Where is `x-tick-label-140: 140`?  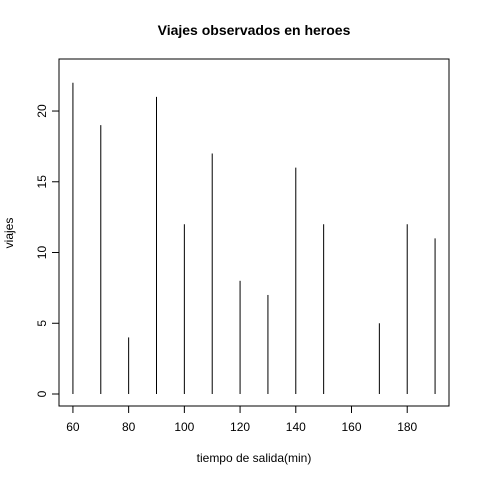
x-tick-label-140: 140 is located at coordinates (296, 427).